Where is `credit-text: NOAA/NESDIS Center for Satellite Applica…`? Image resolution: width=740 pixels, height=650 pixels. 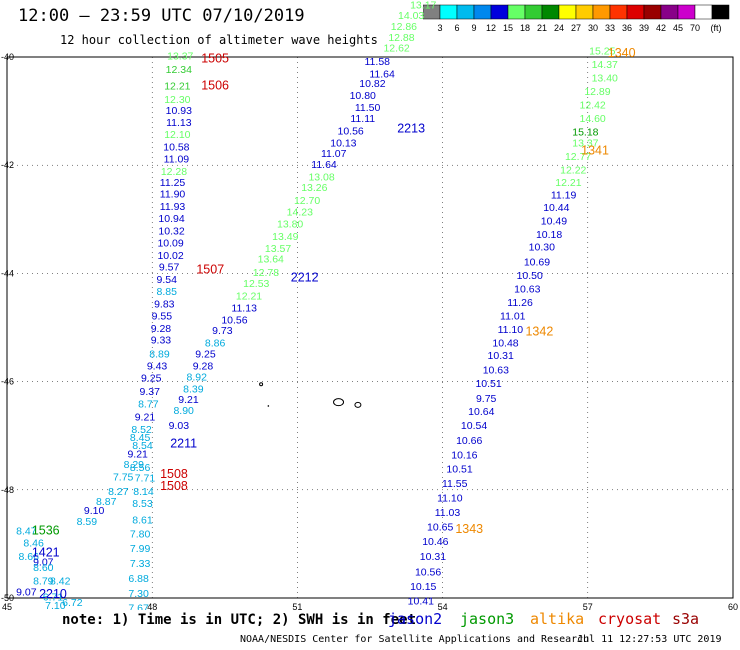 credit-text: NOAA/NESDIS Center for Satellite Applica… is located at coordinates (415, 639).